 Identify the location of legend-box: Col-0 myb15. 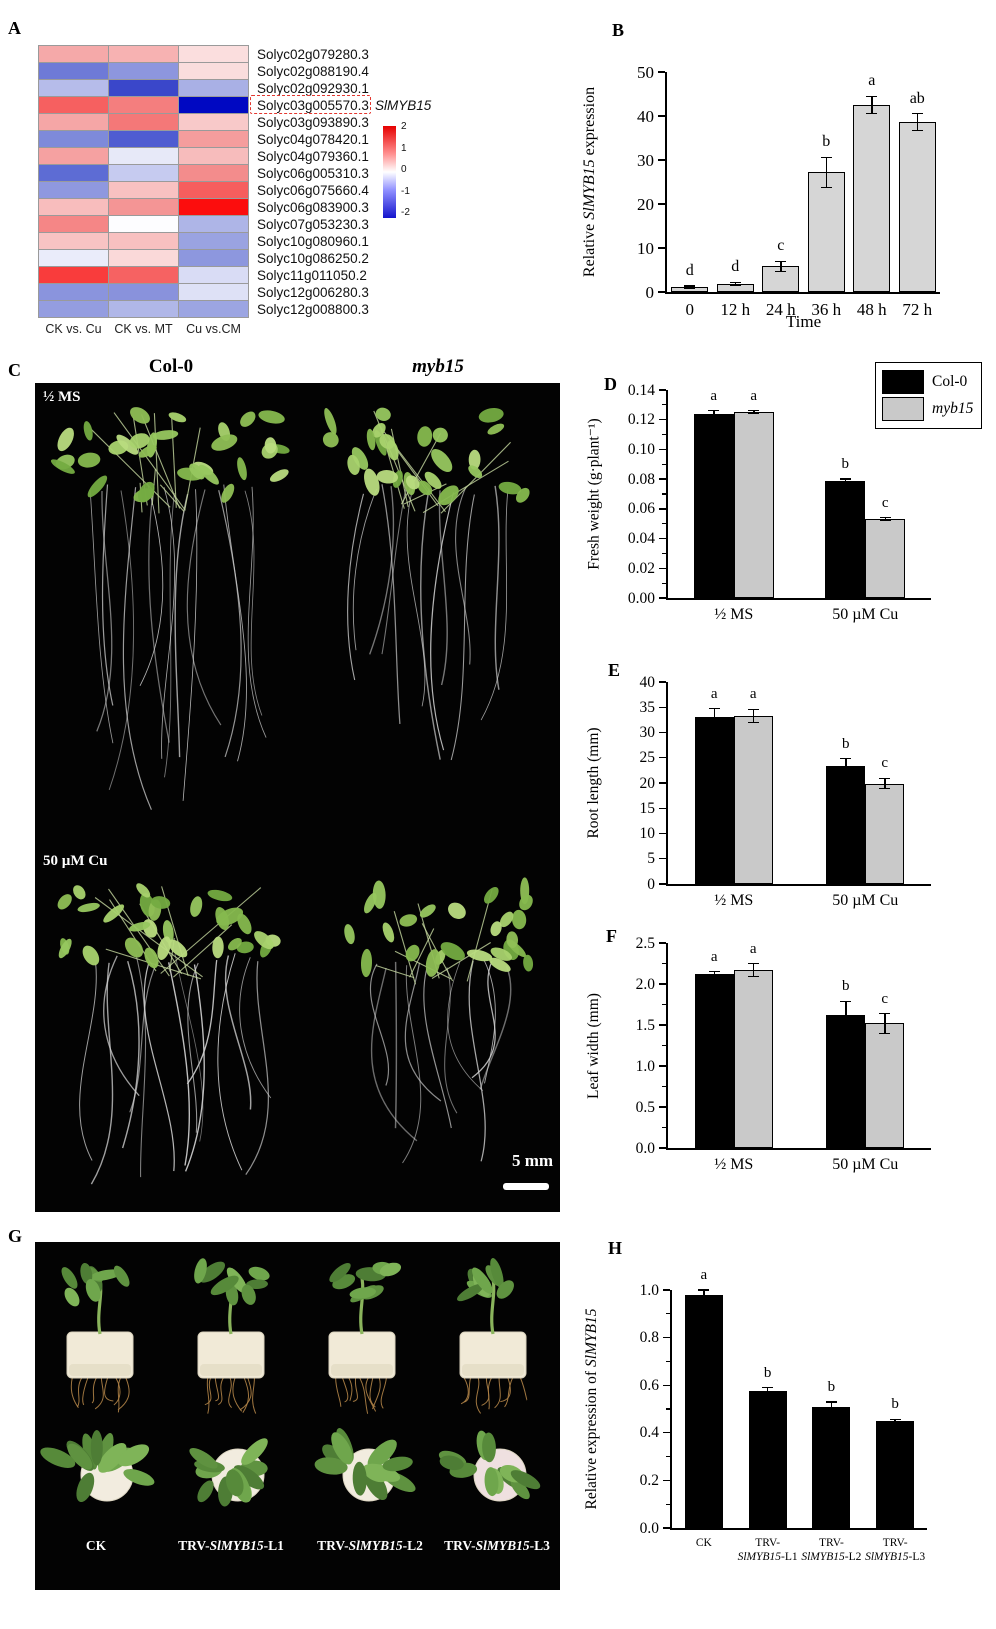
(929, 395).